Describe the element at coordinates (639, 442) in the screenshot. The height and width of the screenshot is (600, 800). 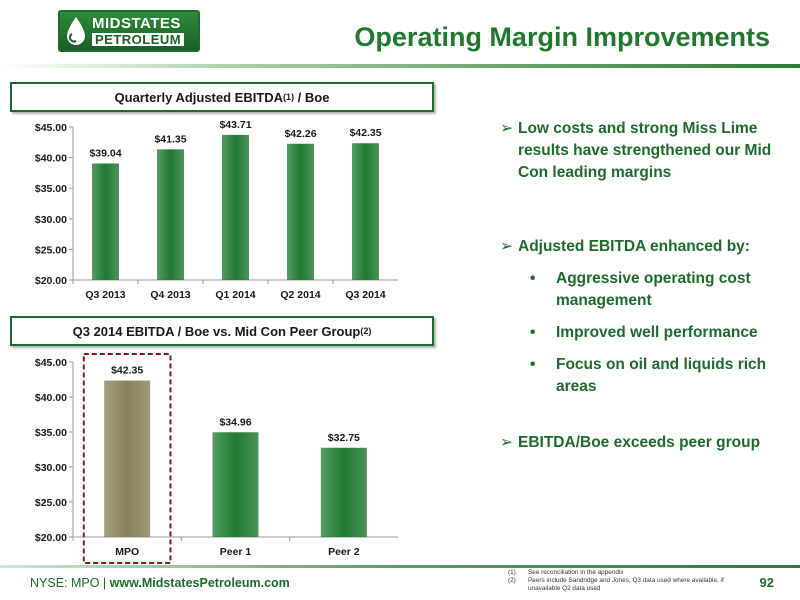
I see `bullet-text: EBITDA/Boe exceeds peer group` at that location.